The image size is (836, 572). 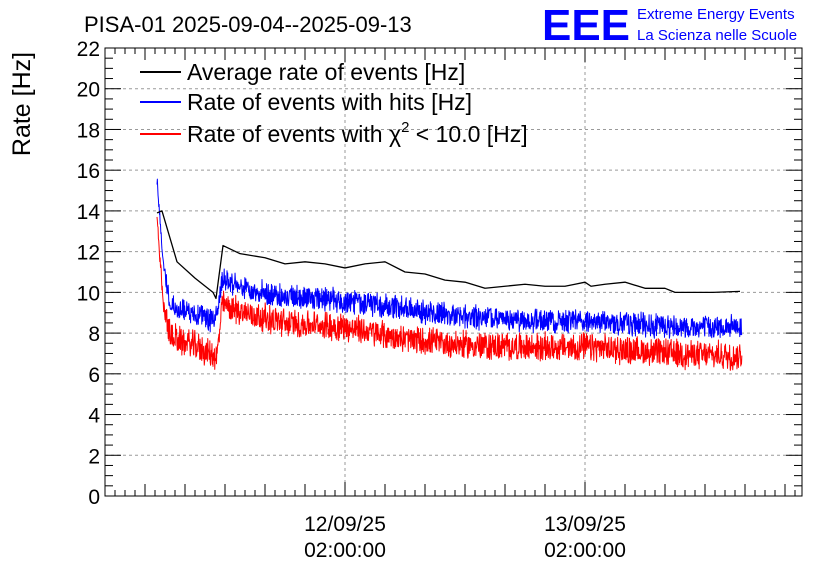 I want to click on y-tick-label: 8, so click(x=94, y=334).